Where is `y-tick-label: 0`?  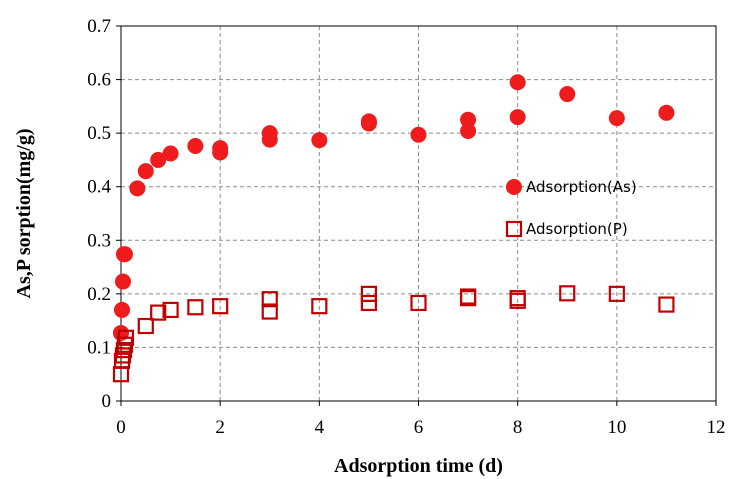 y-tick-label: 0 is located at coordinates (107, 401).